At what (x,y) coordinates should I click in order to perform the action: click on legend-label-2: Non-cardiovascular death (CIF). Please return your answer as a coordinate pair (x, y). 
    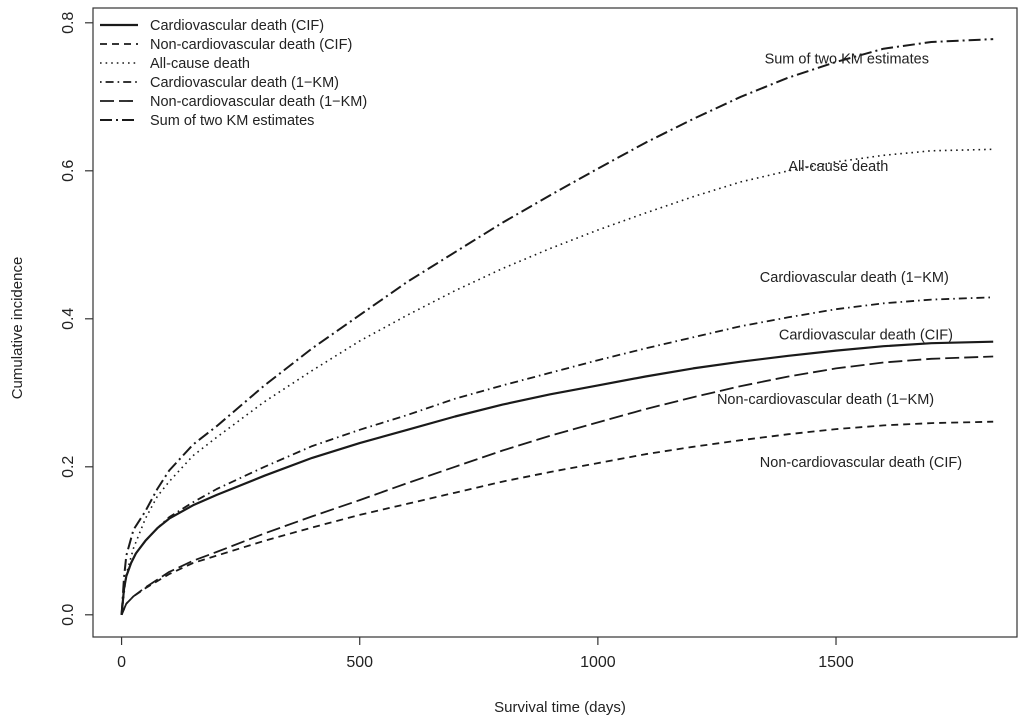
    Looking at the image, I should click on (251, 45).